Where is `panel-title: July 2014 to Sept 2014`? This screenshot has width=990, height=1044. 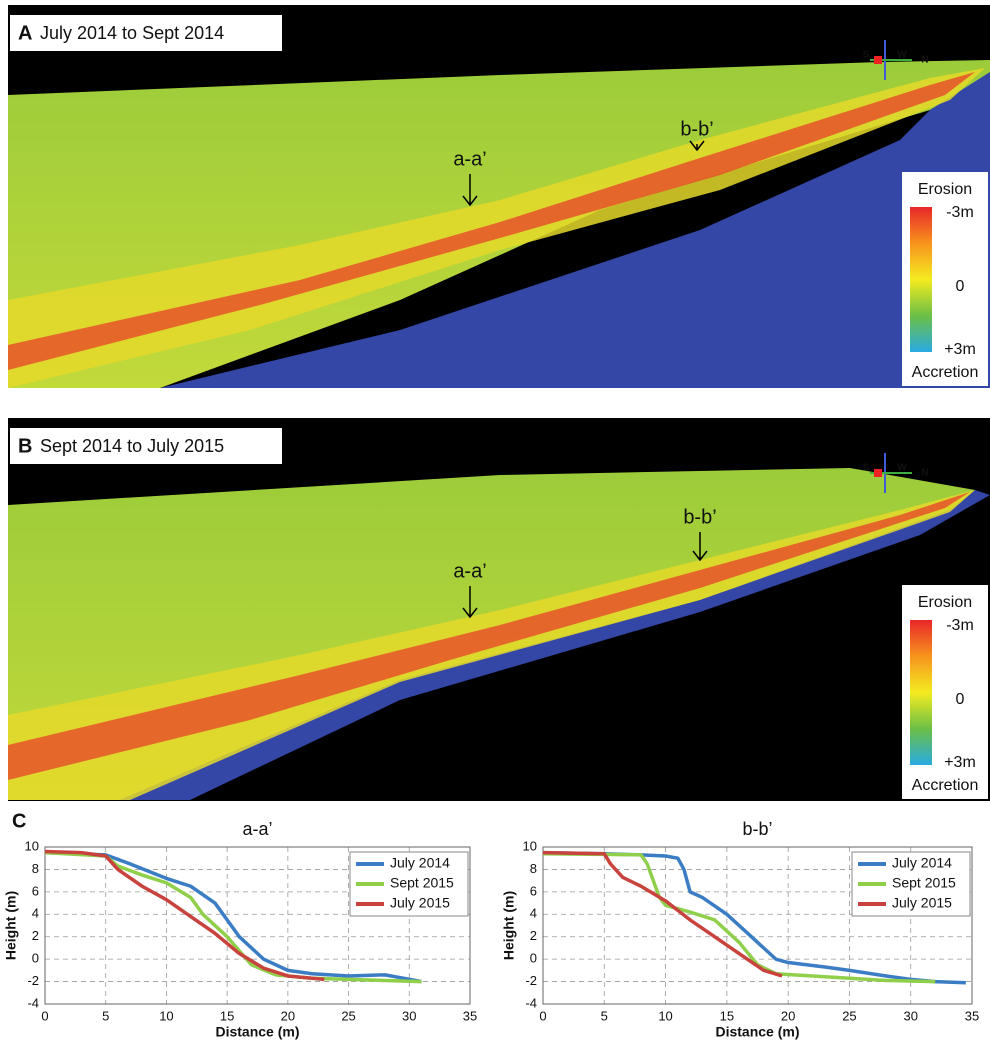
panel-title: July 2014 to Sept 2014 is located at coordinates (132, 33).